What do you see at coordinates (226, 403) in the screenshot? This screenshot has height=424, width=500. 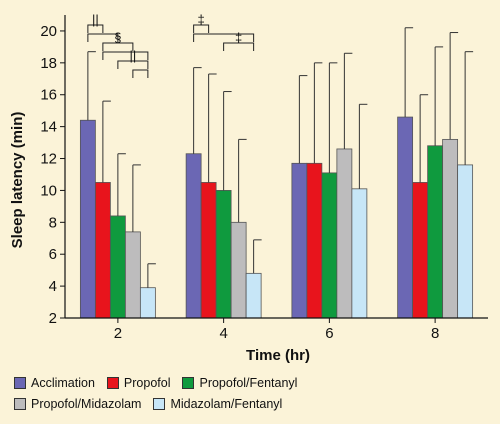 I see `legend-label-midazolam-fentanyl: Midazolam/Fentanyl` at bounding box center [226, 403].